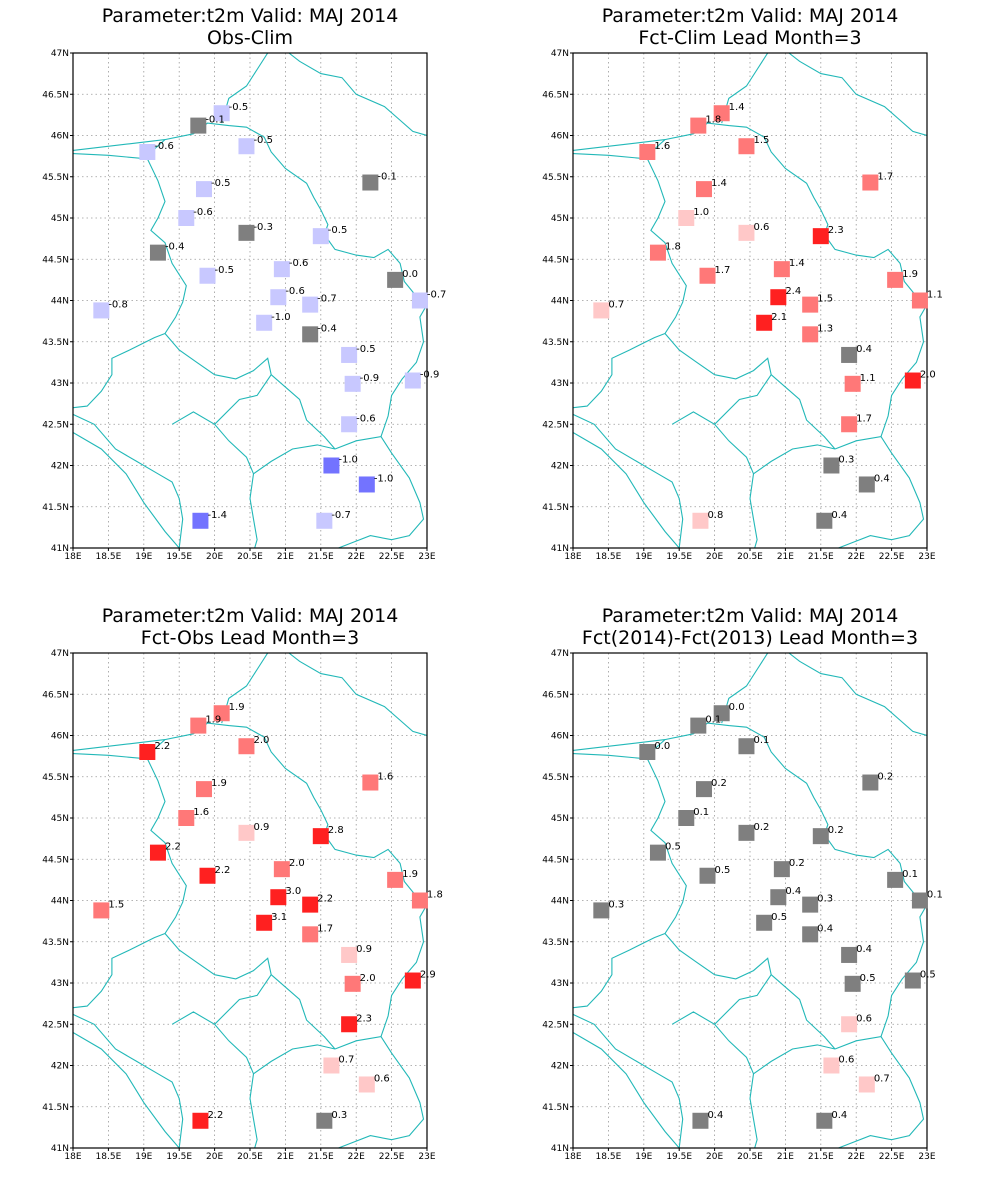 This screenshot has width=1000, height=1200. I want to click on lon-tick-label: 21.5E, so click(821, 1157).